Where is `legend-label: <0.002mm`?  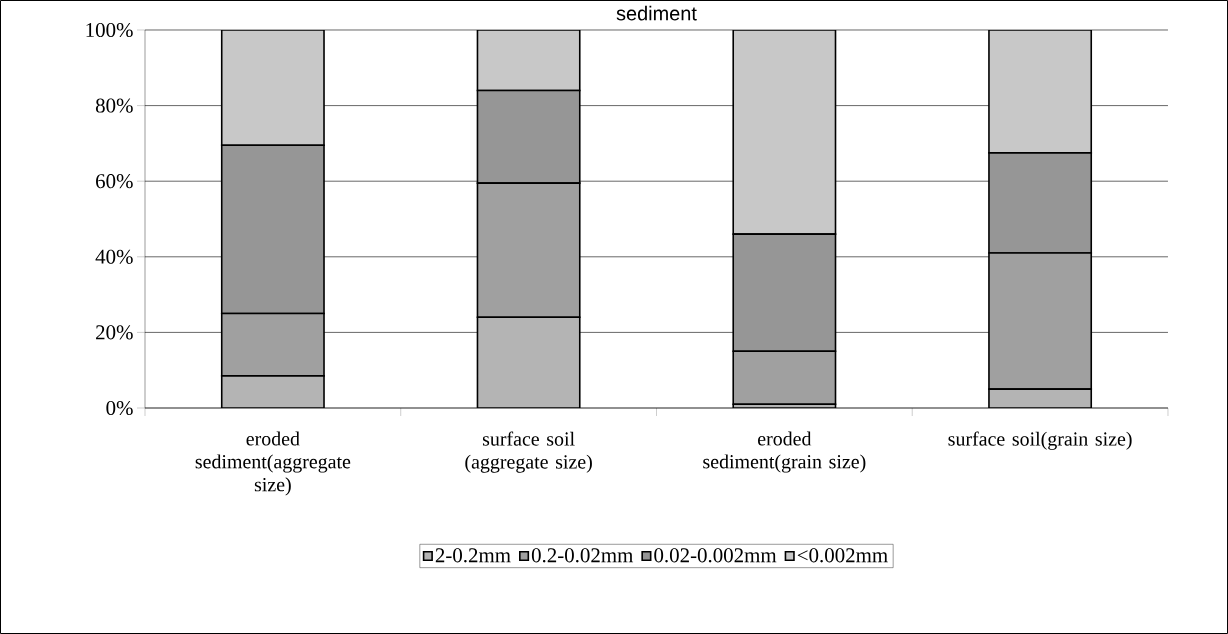
legend-label: <0.002mm is located at coordinates (842, 555).